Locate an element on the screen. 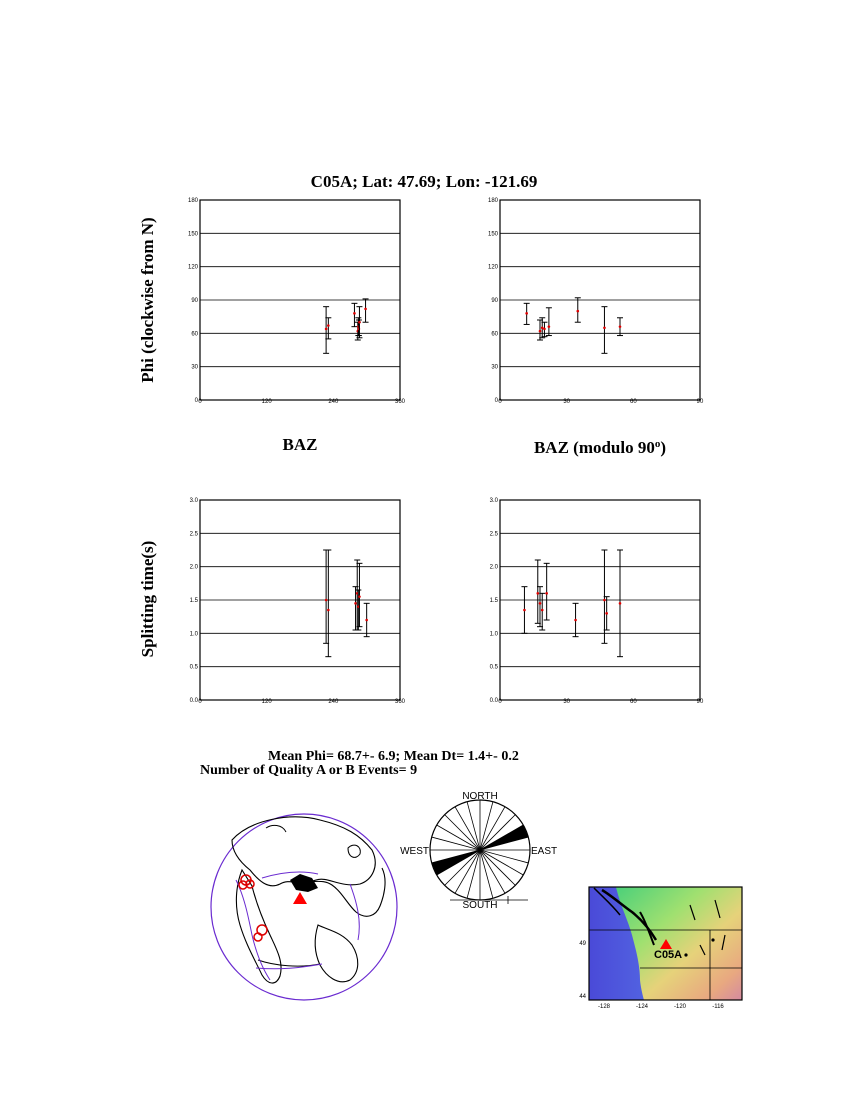 The width and height of the screenshot is (850, 1100). x-tick-label: 240 is located at coordinates (333, 402).